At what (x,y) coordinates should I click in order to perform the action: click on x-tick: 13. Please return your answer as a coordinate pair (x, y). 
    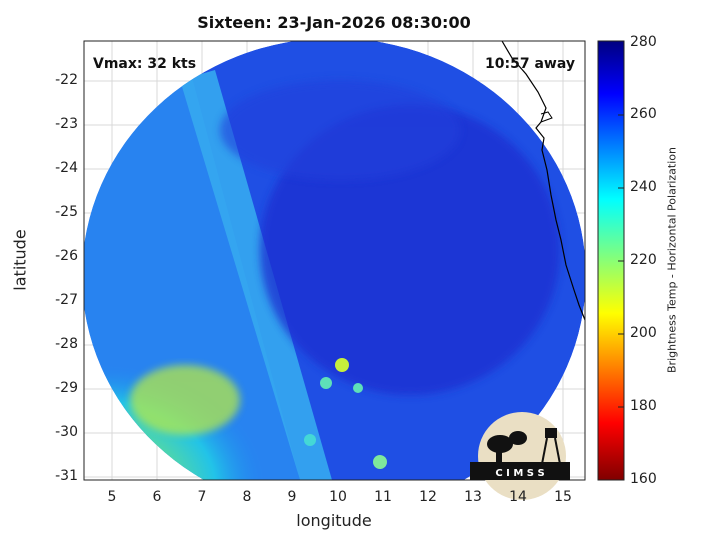
    Looking at the image, I should click on (473, 497).